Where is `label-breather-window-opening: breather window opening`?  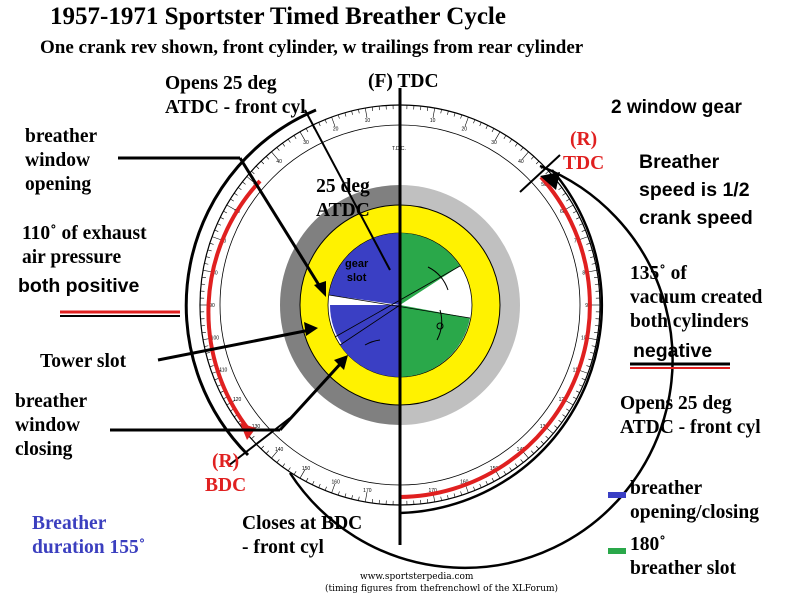 label-breather-window-opening: breather window opening is located at coordinates (61, 160).